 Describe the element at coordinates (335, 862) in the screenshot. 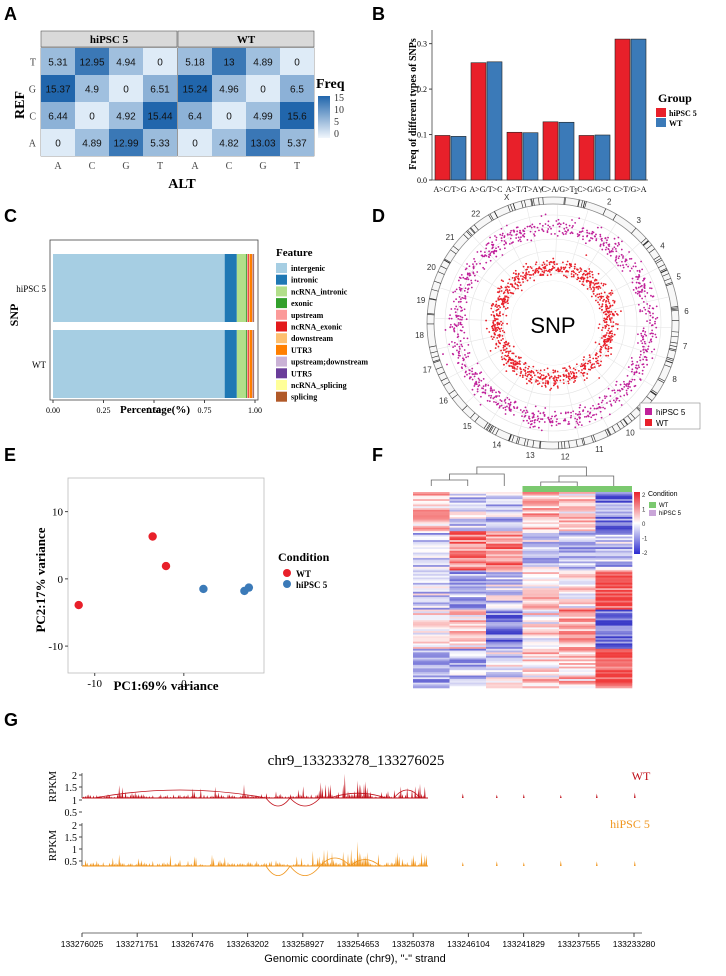

I see `g-splice-arc` at that location.